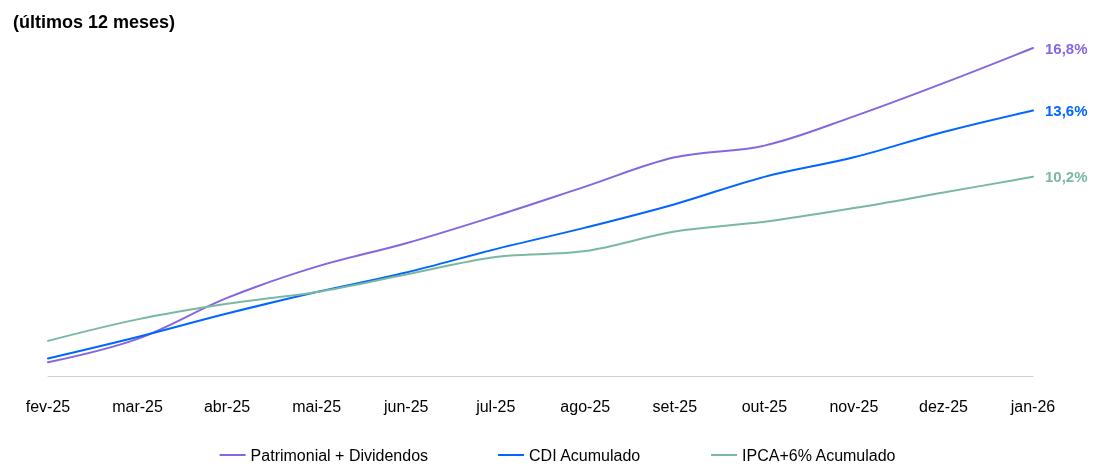 This screenshot has height=476, width=1116. I want to click on x-tick-label: mar-25, so click(137, 406).